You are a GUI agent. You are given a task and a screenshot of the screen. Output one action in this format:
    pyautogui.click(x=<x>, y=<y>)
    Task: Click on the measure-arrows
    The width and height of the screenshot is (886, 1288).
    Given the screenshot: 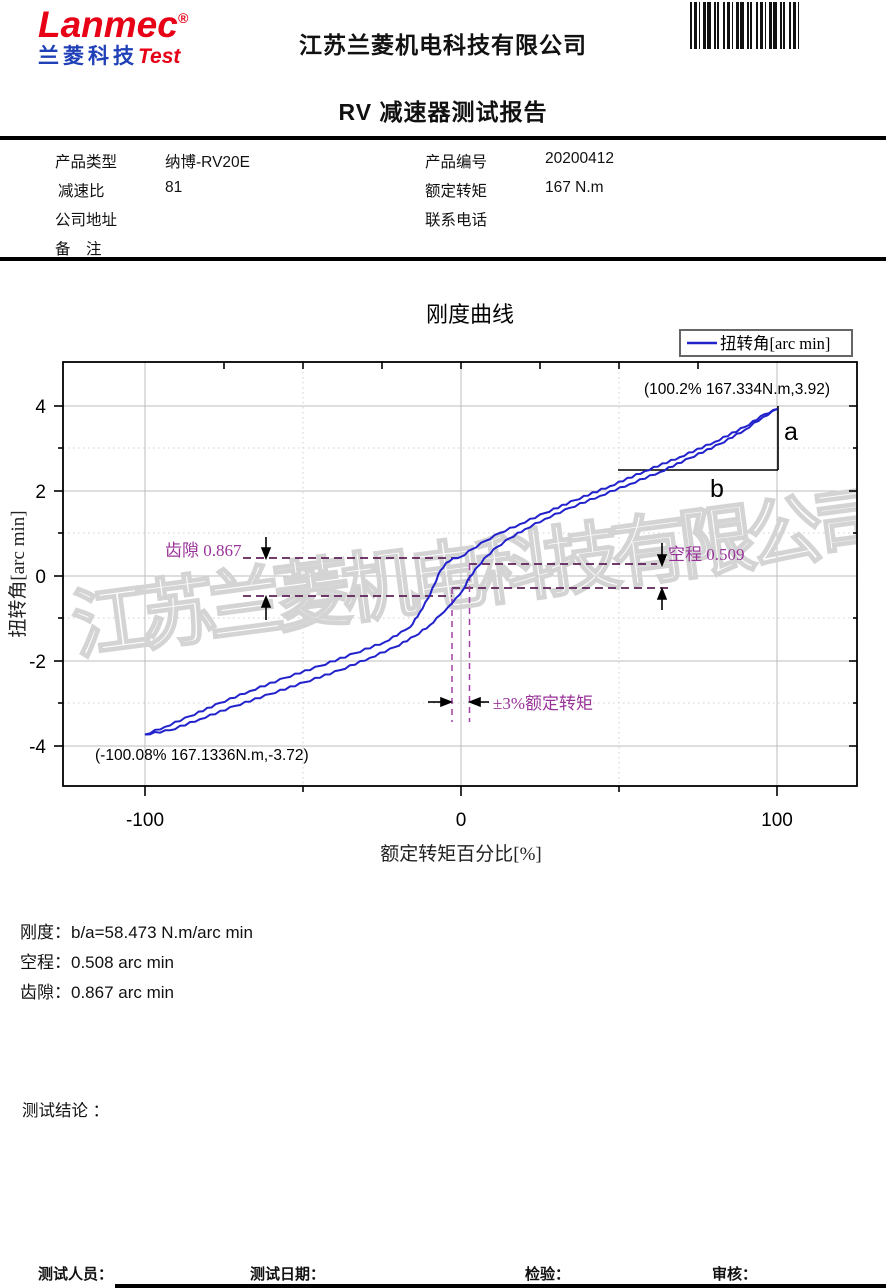 What is the action you would take?
    pyautogui.click(x=464, y=622)
    